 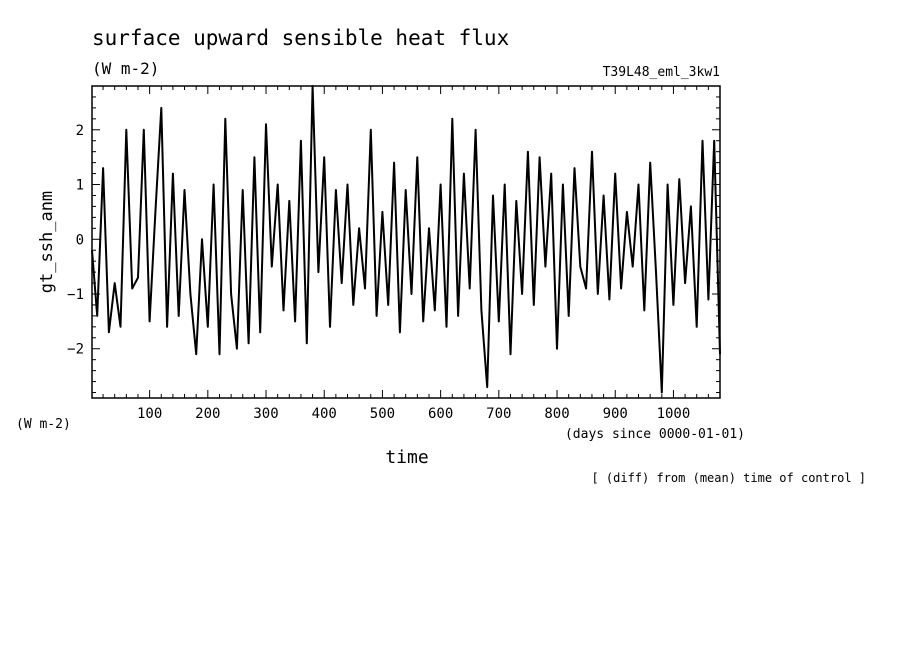 I want to click on footnote: [ (diff) from (mean) time of control ], so click(x=728, y=478).